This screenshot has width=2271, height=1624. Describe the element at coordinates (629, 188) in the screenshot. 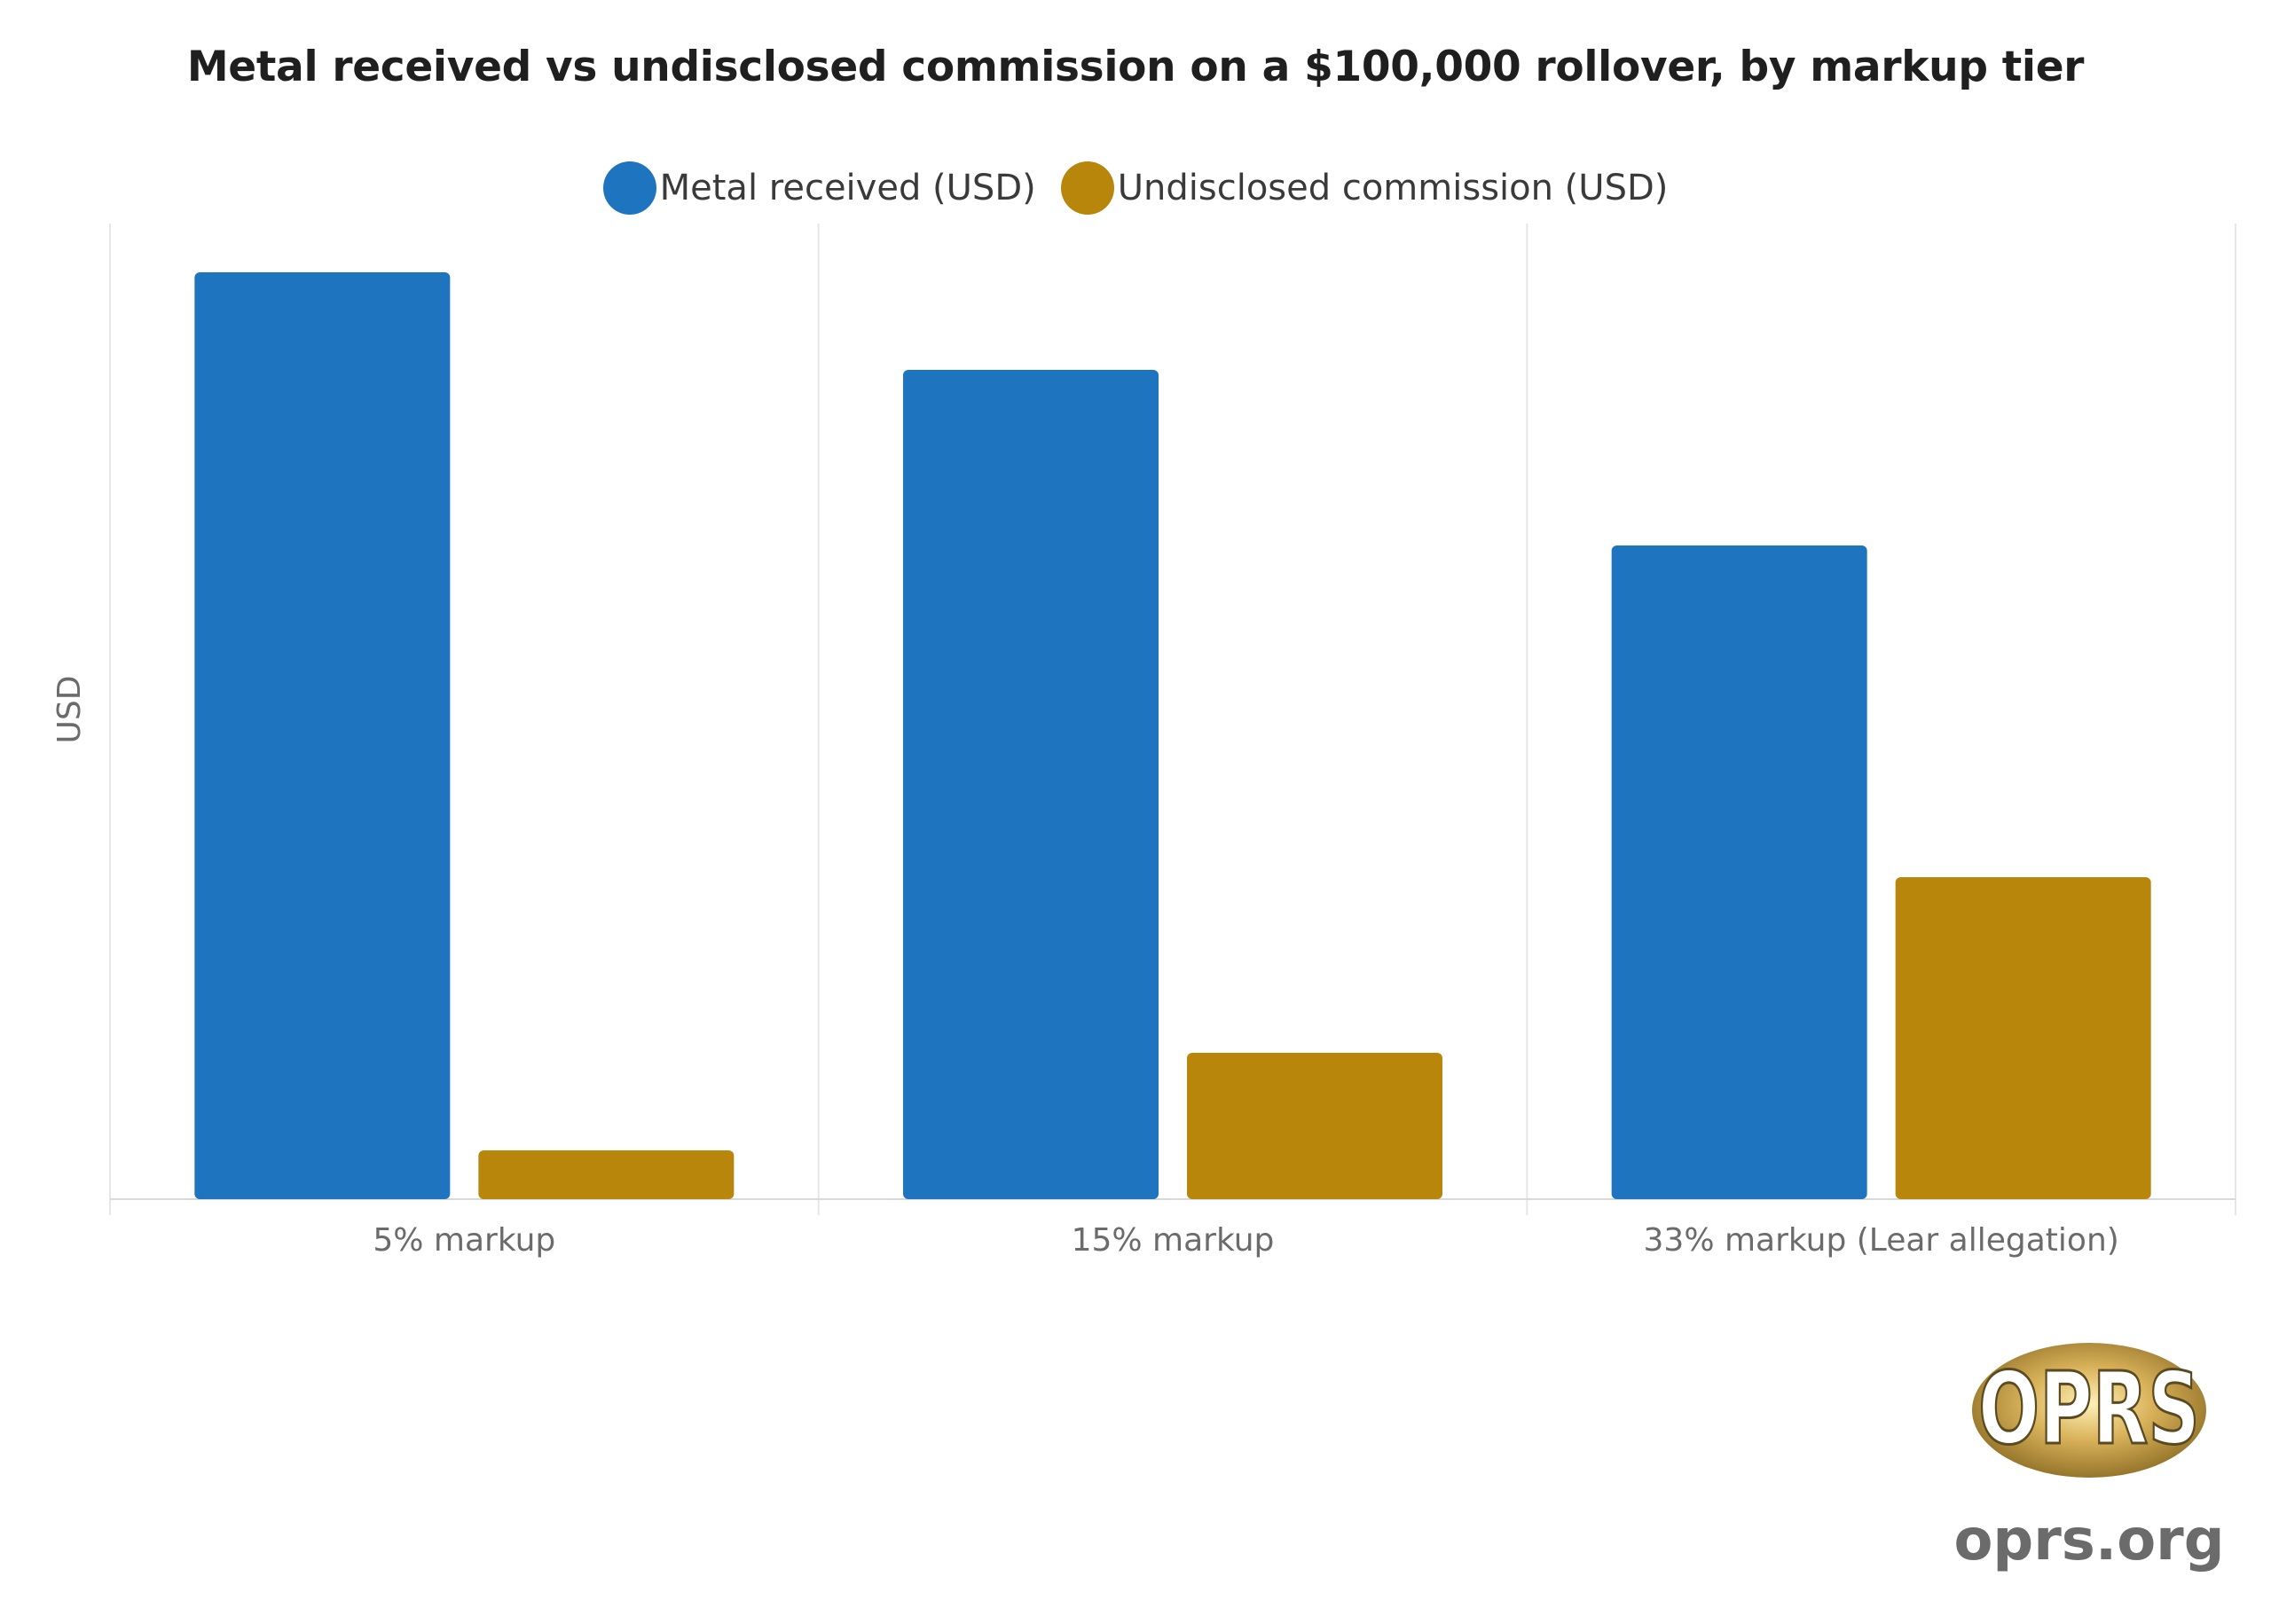

I see `legend-swatch-metal` at that location.